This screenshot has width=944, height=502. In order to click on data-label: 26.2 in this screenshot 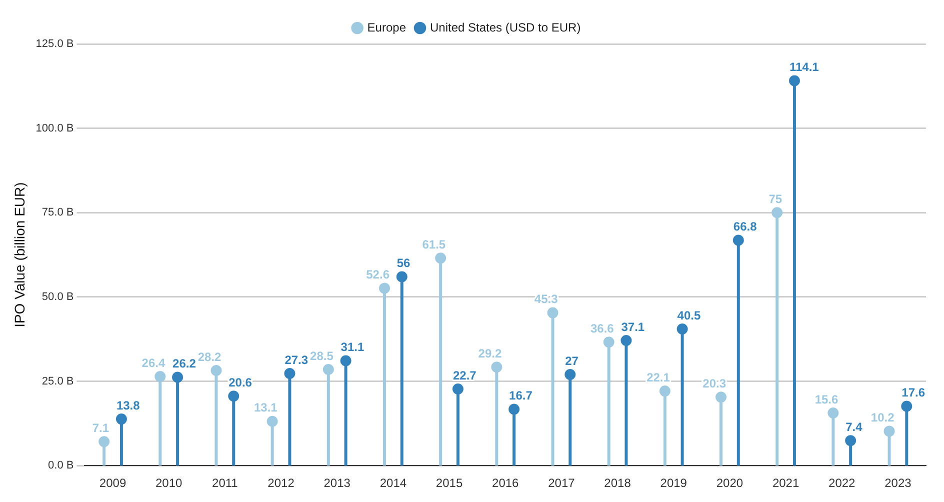, I will do `click(184, 363)`.